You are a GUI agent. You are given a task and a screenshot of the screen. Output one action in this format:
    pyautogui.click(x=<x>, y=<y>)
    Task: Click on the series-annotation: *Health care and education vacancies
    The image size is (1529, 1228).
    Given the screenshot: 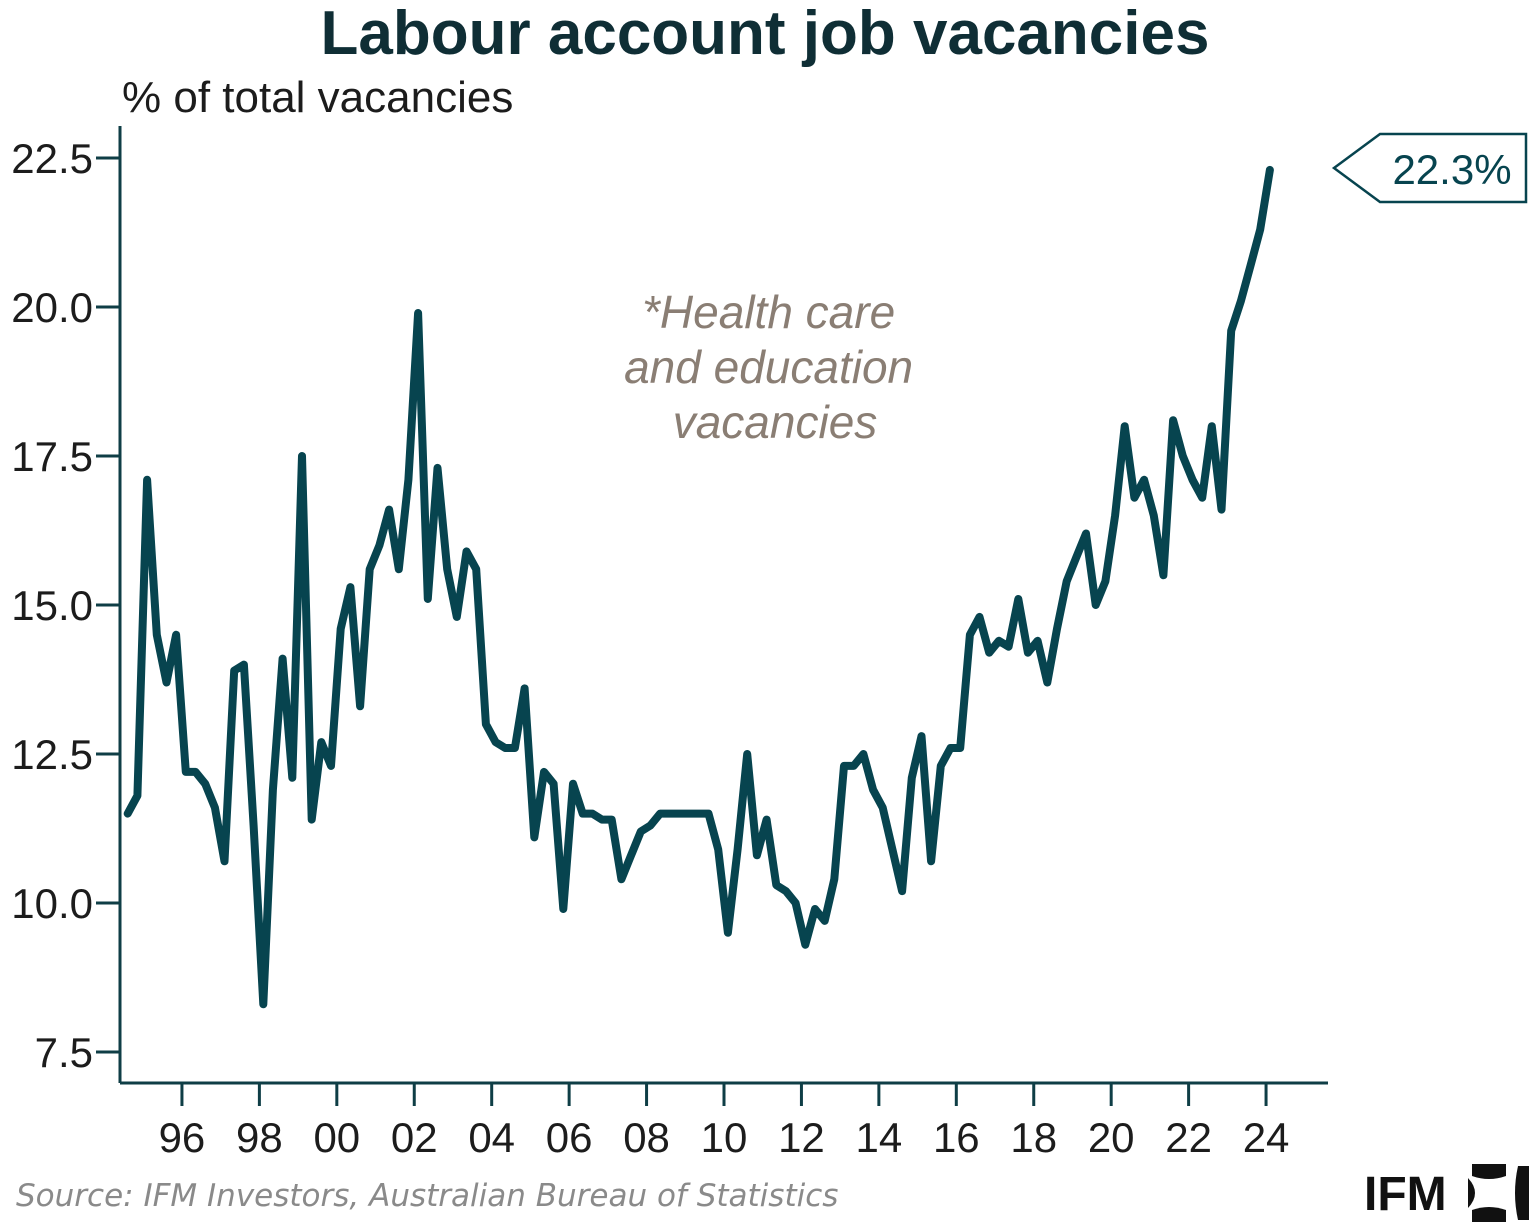 What is the action you would take?
    pyautogui.click(x=775, y=367)
    